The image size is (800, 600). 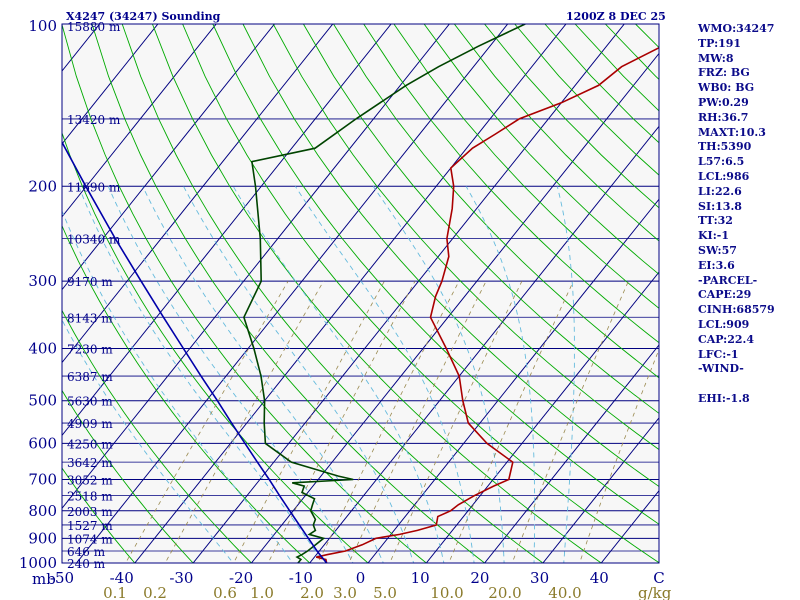 I want to click on pressure-tick-label: 900, so click(x=42, y=538).